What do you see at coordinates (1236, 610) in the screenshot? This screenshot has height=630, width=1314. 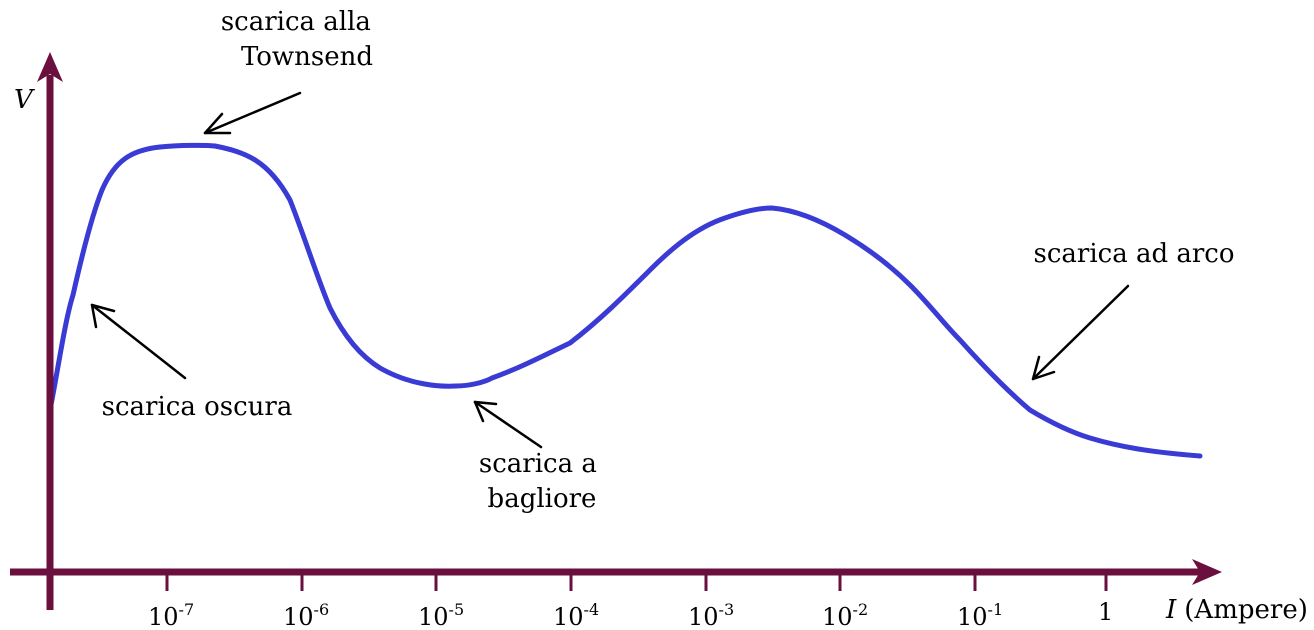 I see `x-axis-label: I (Ampere)` at bounding box center [1236, 610].